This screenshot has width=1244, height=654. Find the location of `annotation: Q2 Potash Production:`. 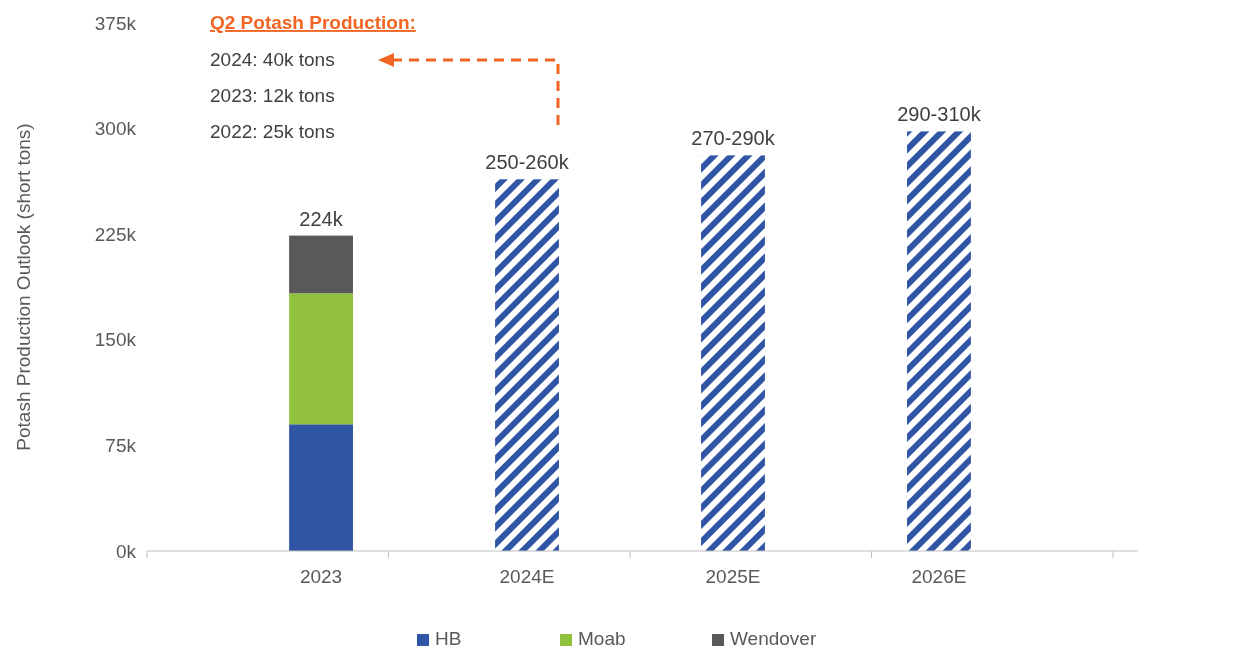

annotation: Q2 Potash Production: is located at coordinates (313, 22).